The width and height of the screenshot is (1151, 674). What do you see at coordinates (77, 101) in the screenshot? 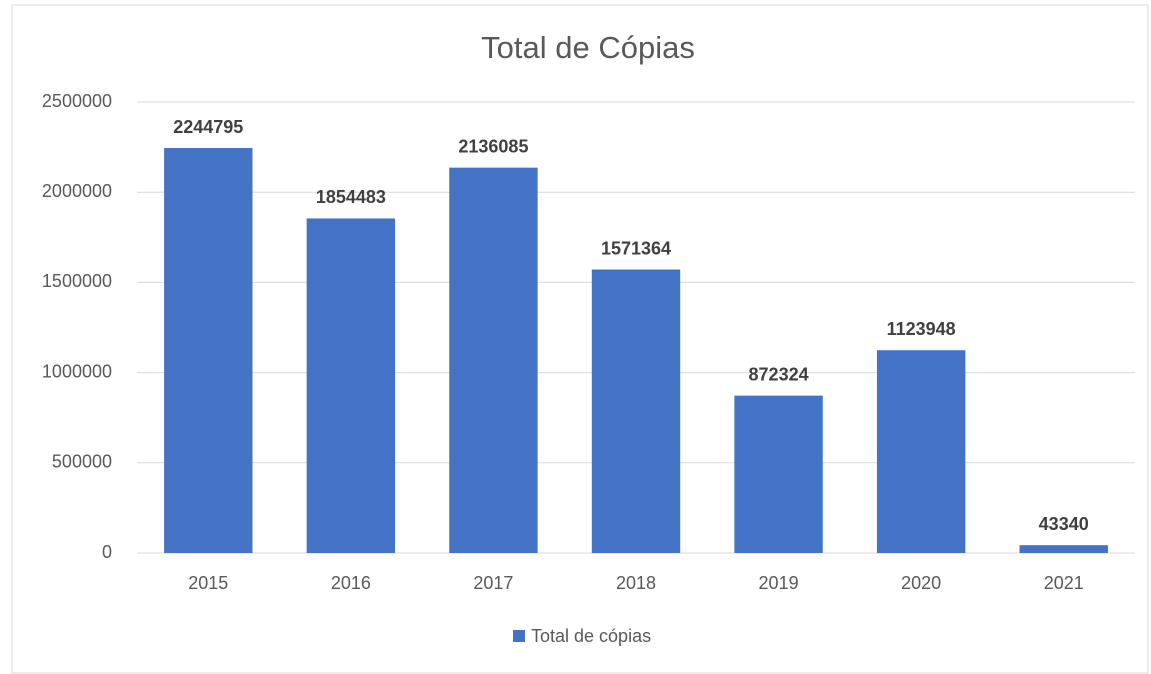
I see `y-tick-label: 2500000` at bounding box center [77, 101].